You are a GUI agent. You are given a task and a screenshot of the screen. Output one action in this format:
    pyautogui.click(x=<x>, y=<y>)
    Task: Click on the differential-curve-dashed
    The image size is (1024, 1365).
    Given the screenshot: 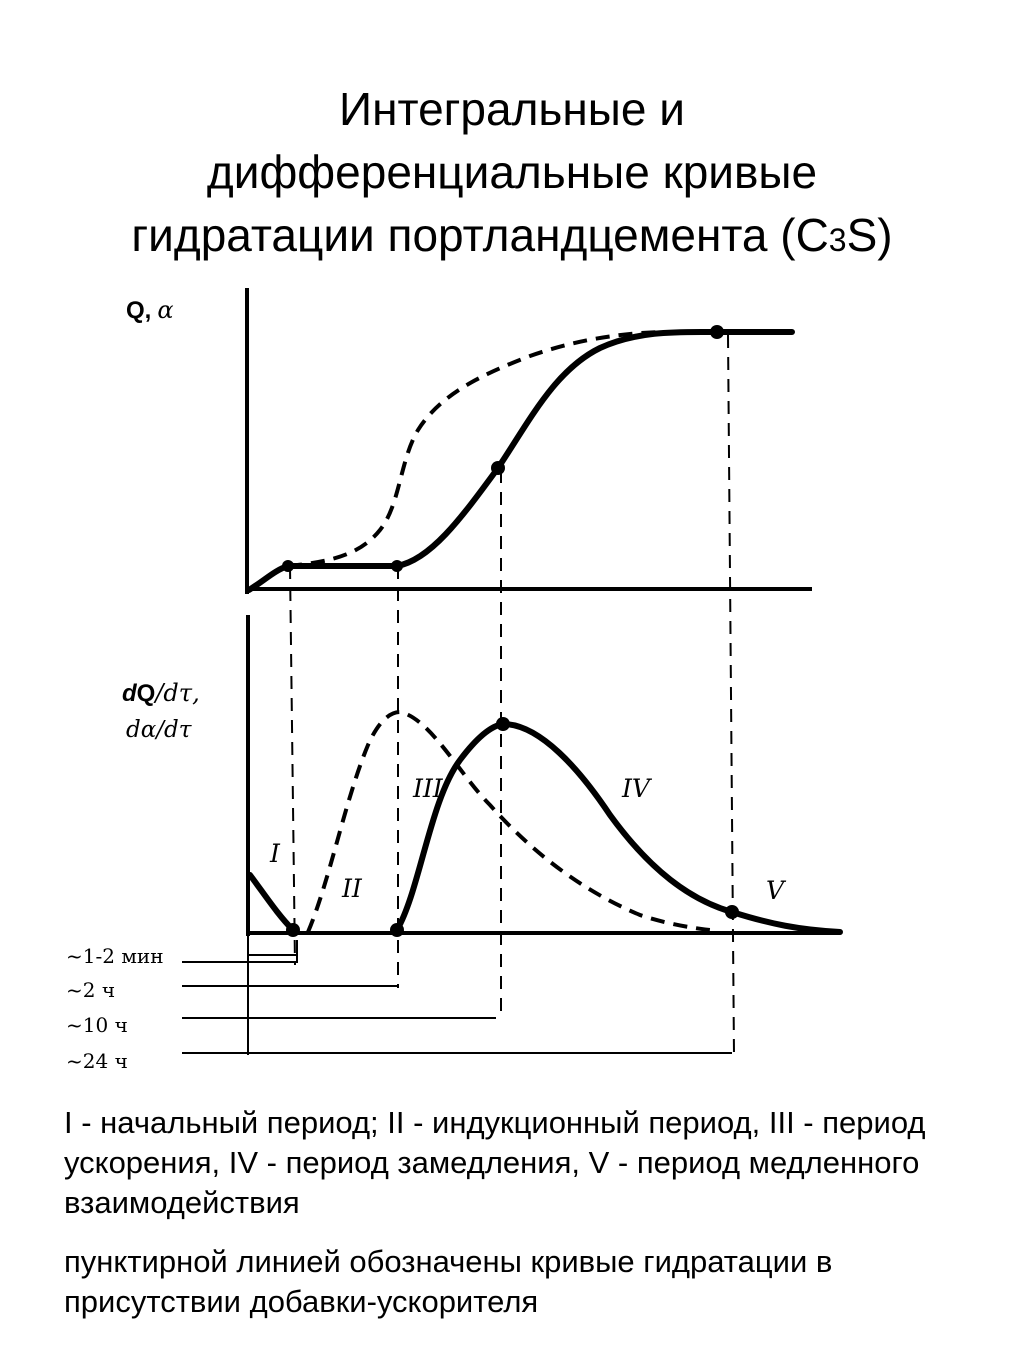 What is the action you would take?
    pyautogui.click(x=508, y=821)
    